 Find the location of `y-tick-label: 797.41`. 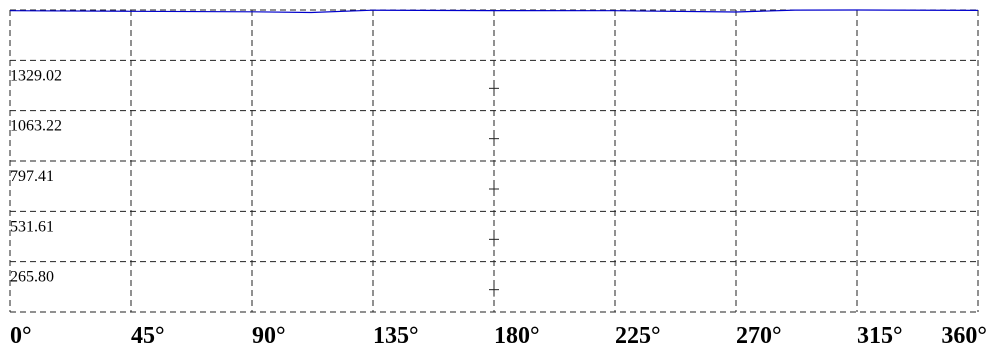

y-tick-label: 797.41 is located at coordinates (32, 176).